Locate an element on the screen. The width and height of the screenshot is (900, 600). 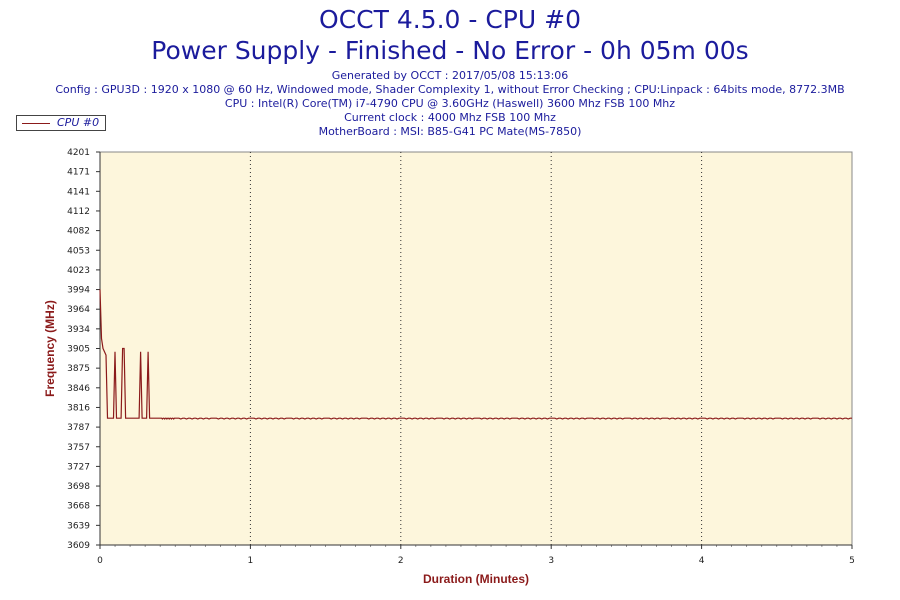
y-tick-label: 3994 is located at coordinates (78, 291).